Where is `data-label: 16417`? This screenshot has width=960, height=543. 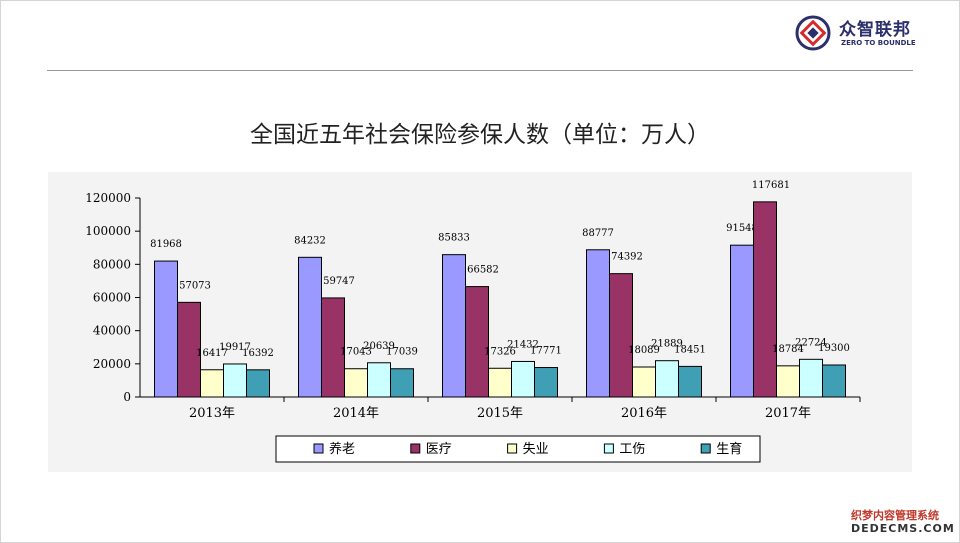
data-label: 16417 is located at coordinates (212, 353).